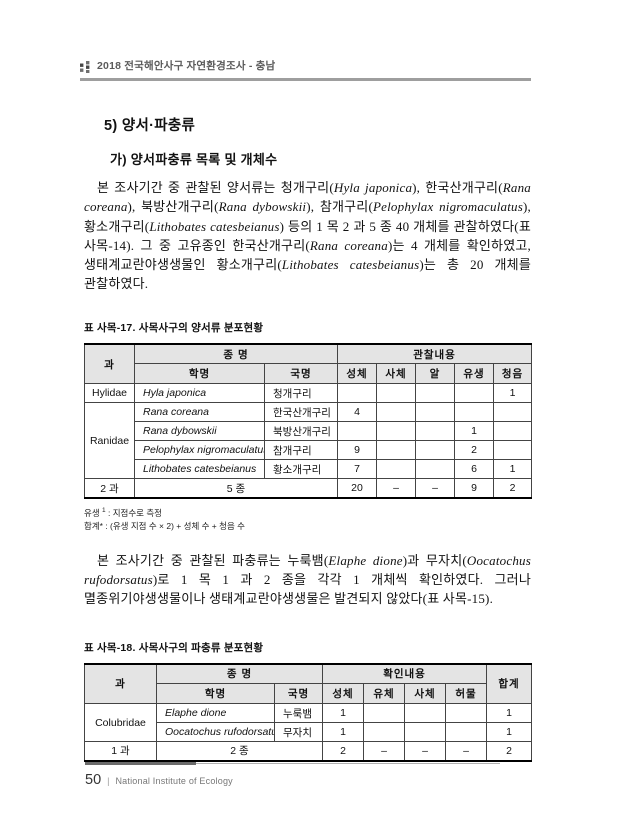  What do you see at coordinates (307, 512) in the screenshot?
I see `footnote: 유생 1 : 지점수로 측정` at bounding box center [307, 512].